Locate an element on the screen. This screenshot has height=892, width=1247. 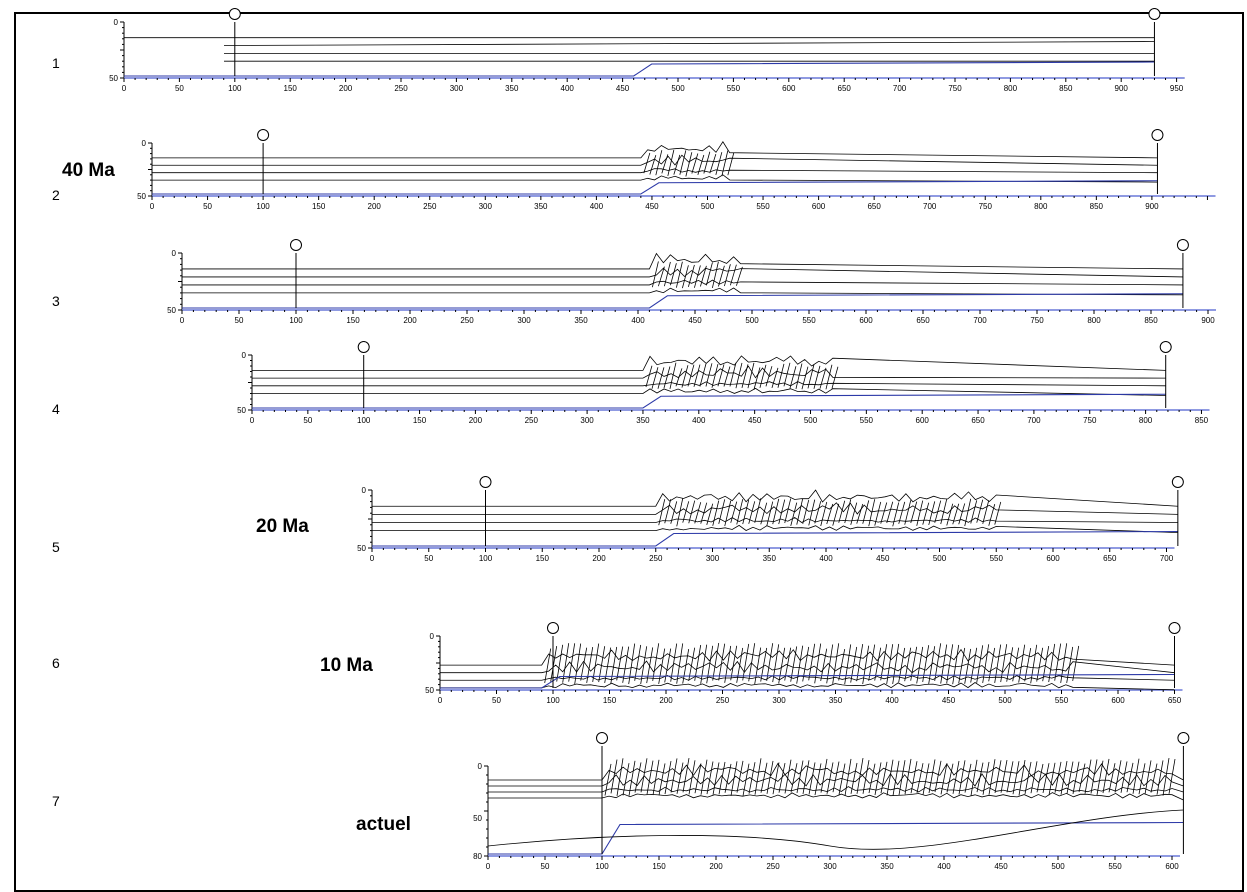
distance-label: 800 is located at coordinates (1041, 206).